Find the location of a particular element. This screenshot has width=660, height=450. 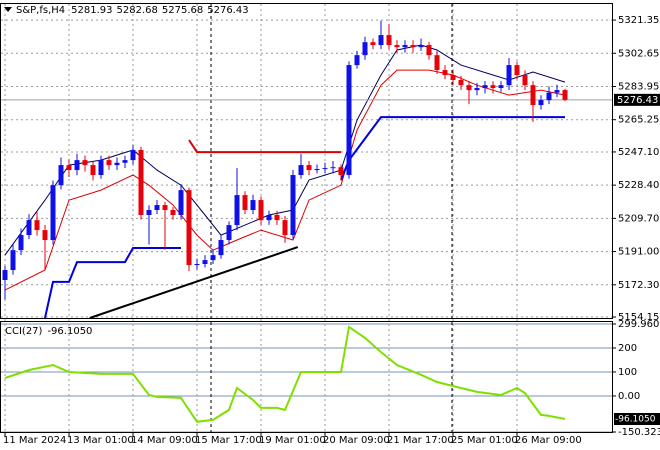

y-tick-label: -150.3238 is located at coordinates (639, 432).